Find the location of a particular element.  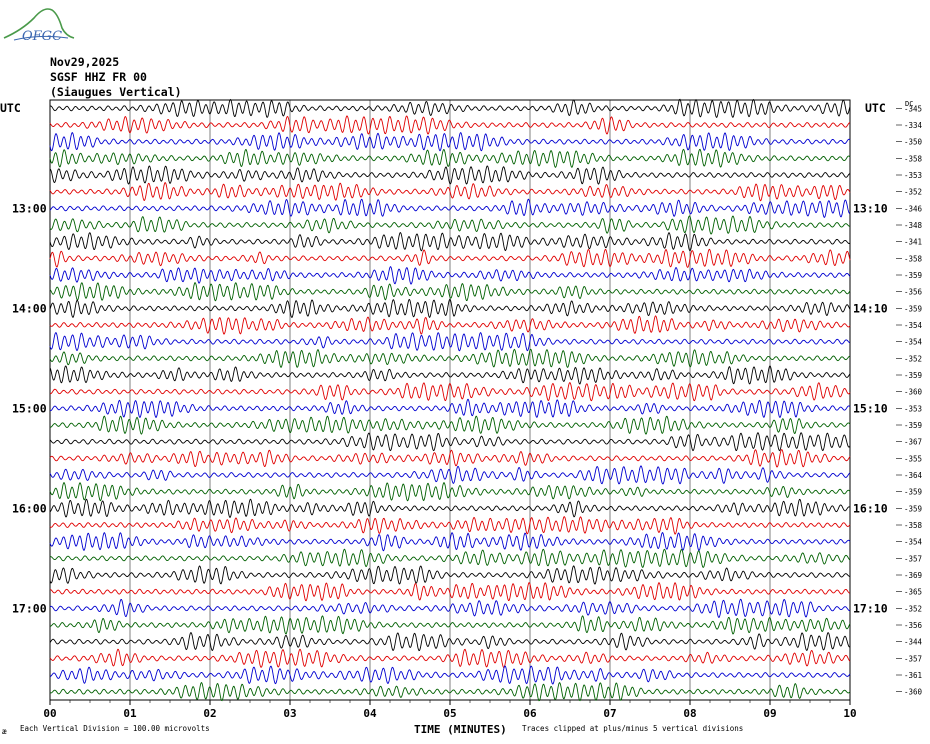

dc-offset-label: -365 is located at coordinates (913, 592).